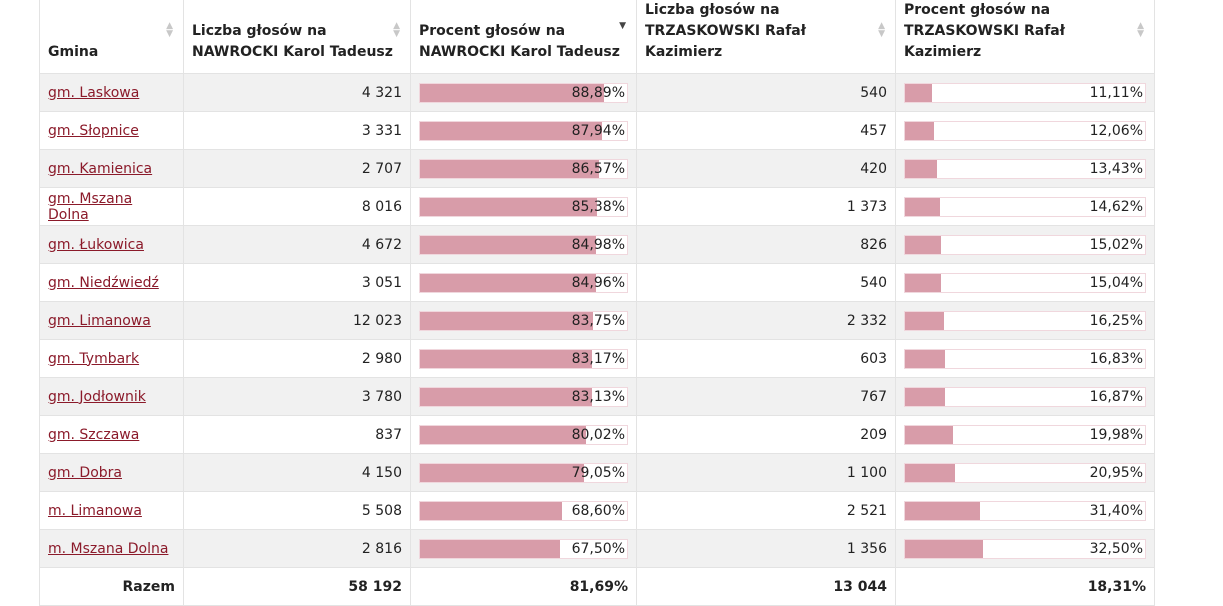 This screenshot has height=606, width=1223. I want to click on nawrocki-count-cell: 4 321, so click(297, 92).